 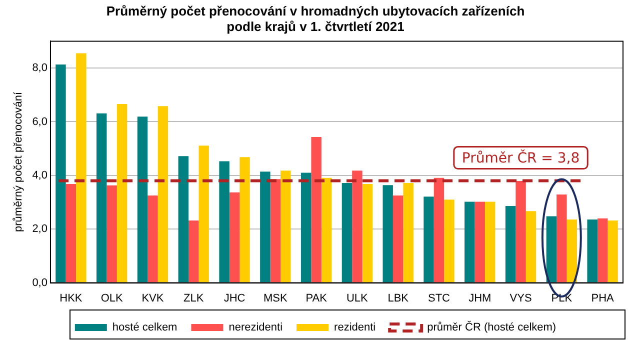 What do you see at coordinates (194, 298) in the screenshot?
I see `x-tick-label: ZLK` at bounding box center [194, 298].